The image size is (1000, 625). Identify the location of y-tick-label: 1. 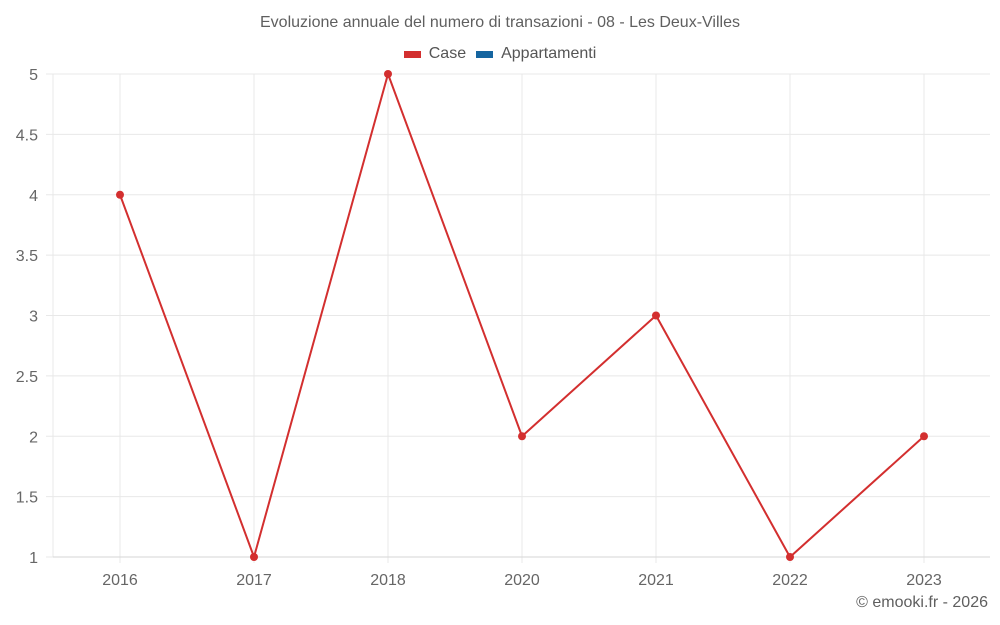
(33, 558).